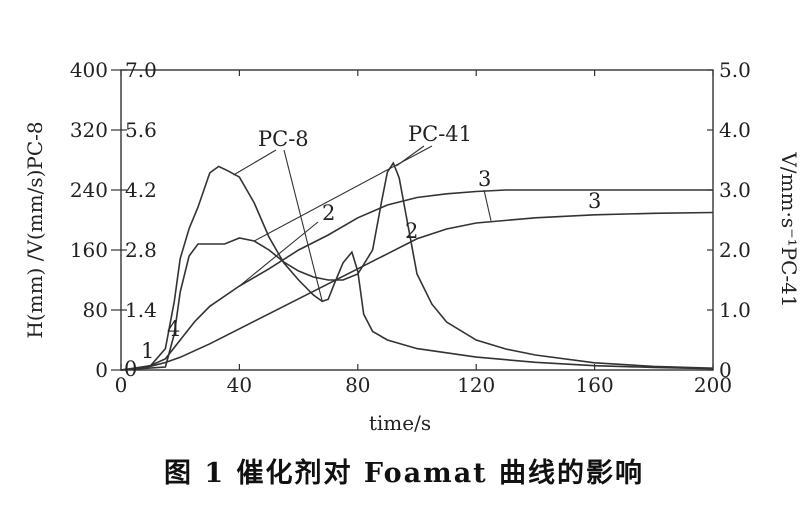 Image resolution: width=809 pixels, height=519 pixels. What do you see at coordinates (130, 369) in the screenshot?
I see `annotation-0: 0` at bounding box center [130, 369].